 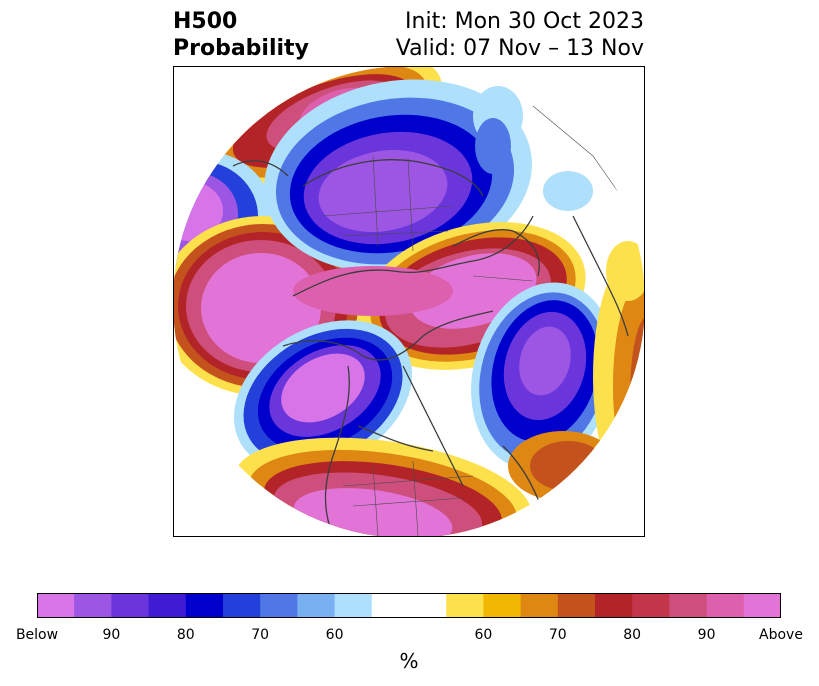 I want to click on colorbar-units: %, so click(x=409, y=661).